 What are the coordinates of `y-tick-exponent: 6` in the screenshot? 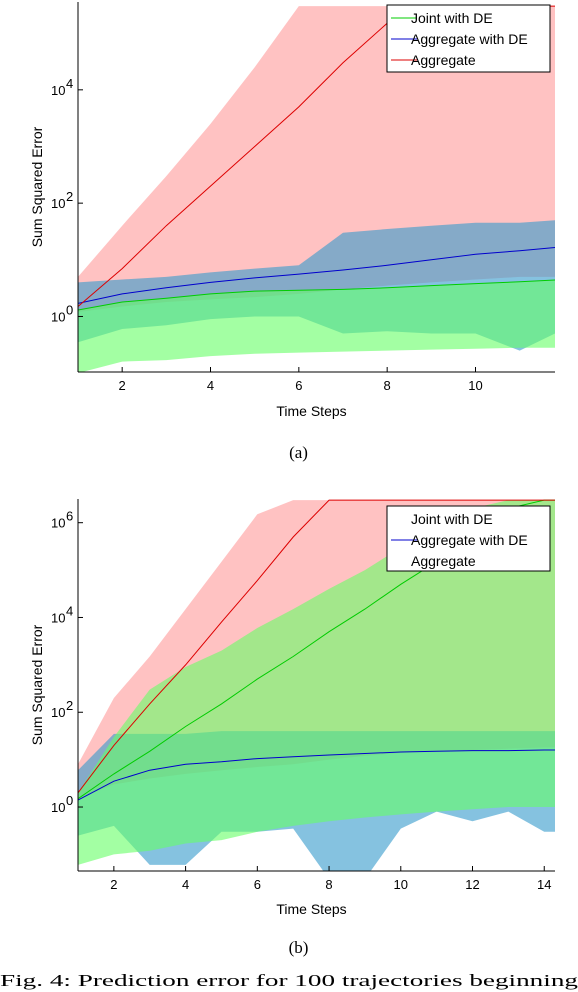 It's located at (69, 516).